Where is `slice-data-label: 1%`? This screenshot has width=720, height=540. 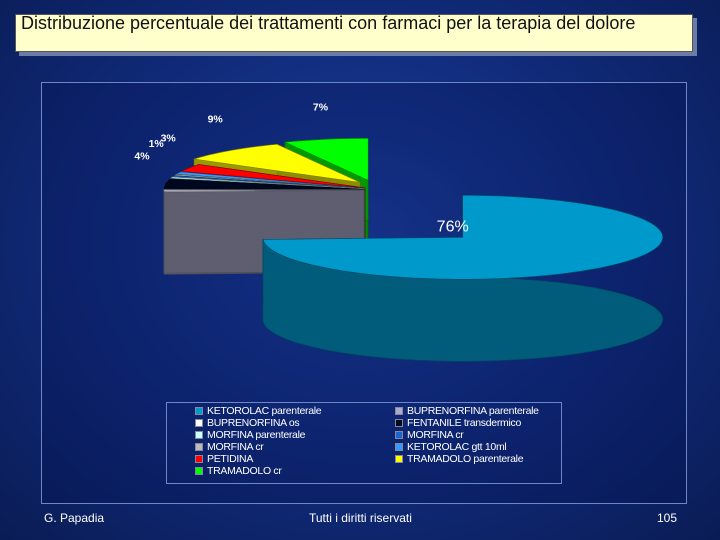
slice-data-label: 1% is located at coordinates (157, 144).